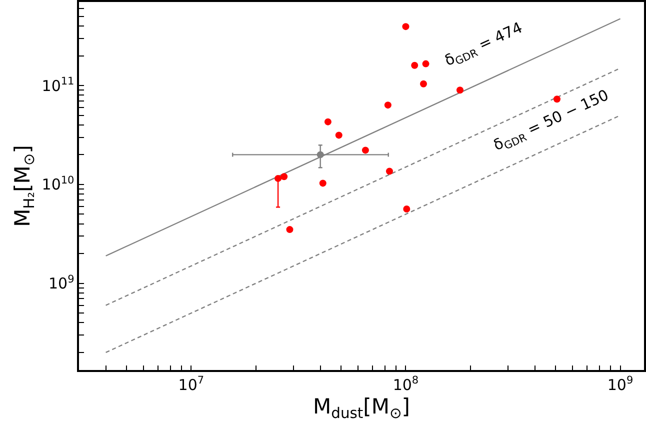 The height and width of the screenshot is (430, 646). Describe the element at coordinates (58, 184) in the screenshot. I see `y-tick-label: 10$^{10}$` at that location.